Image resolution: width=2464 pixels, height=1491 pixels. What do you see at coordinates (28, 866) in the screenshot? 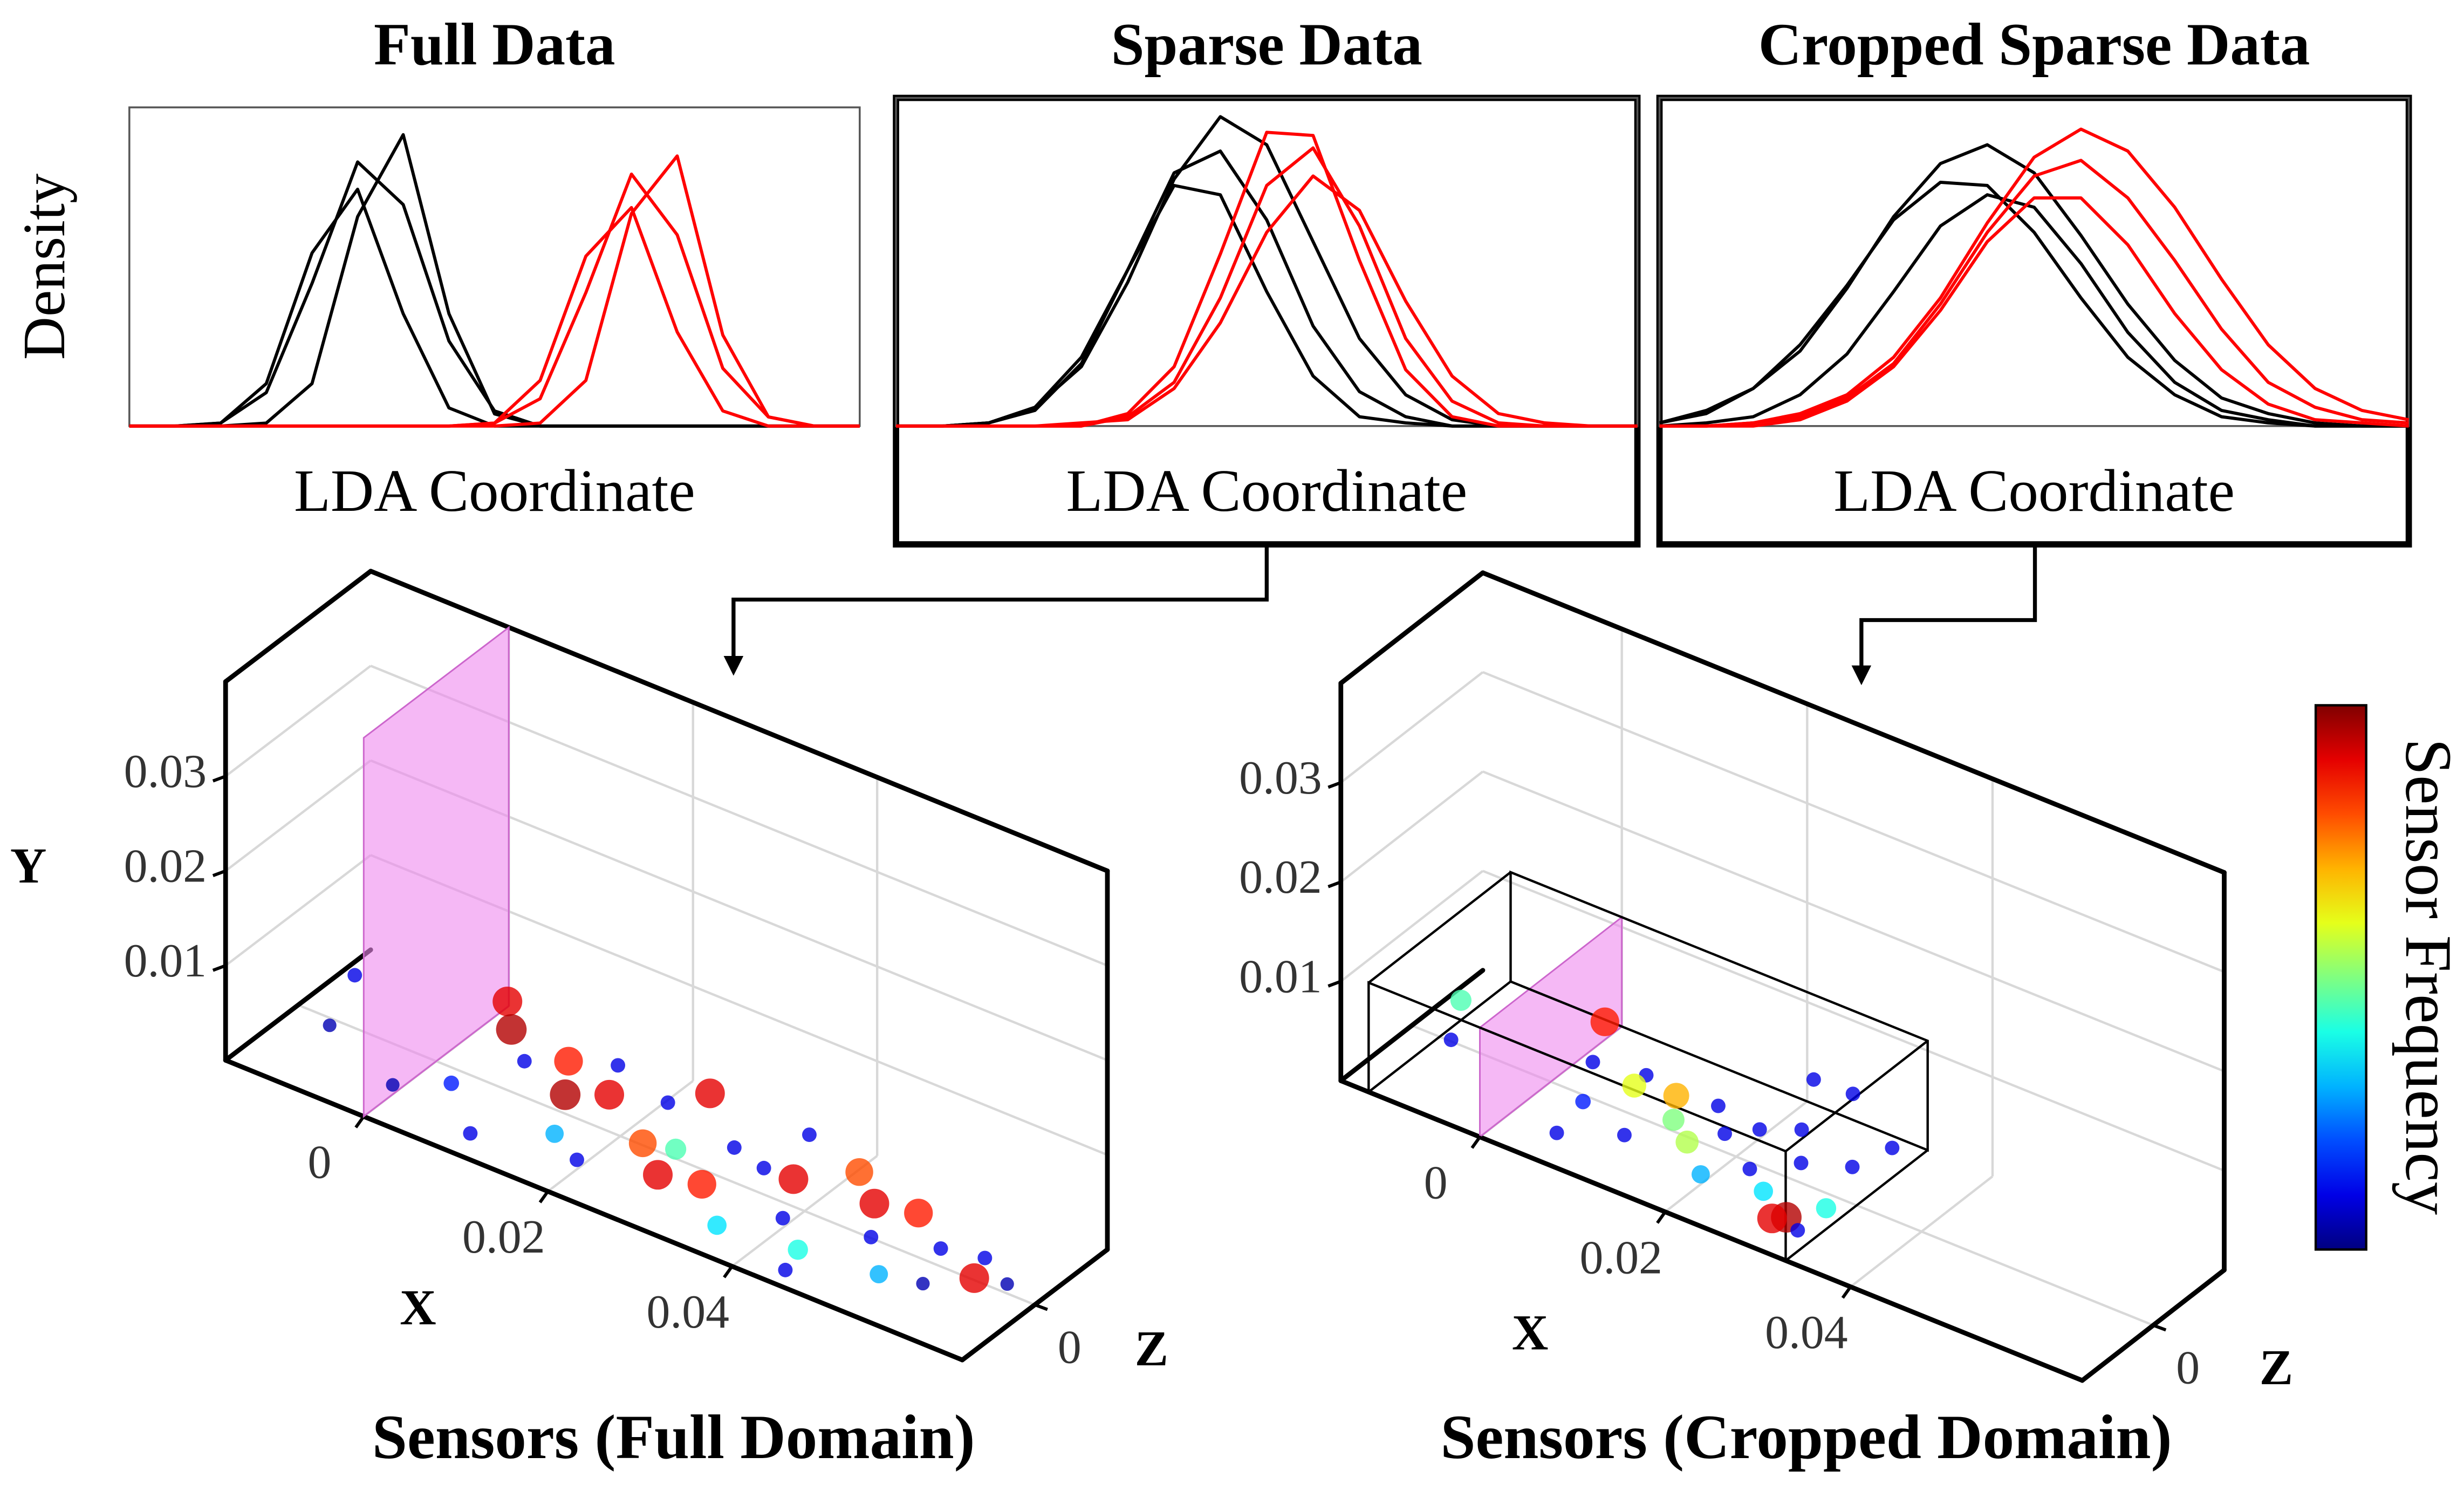
I see `y-axis-label: Y` at bounding box center [28, 866].